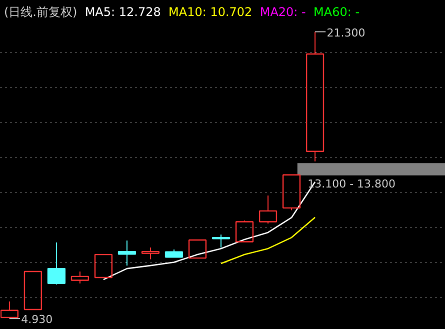 The height and width of the screenshot is (329, 445). What do you see at coordinates (122, 12) in the screenshot?
I see `text: MA5: 12.728` at bounding box center [122, 12].